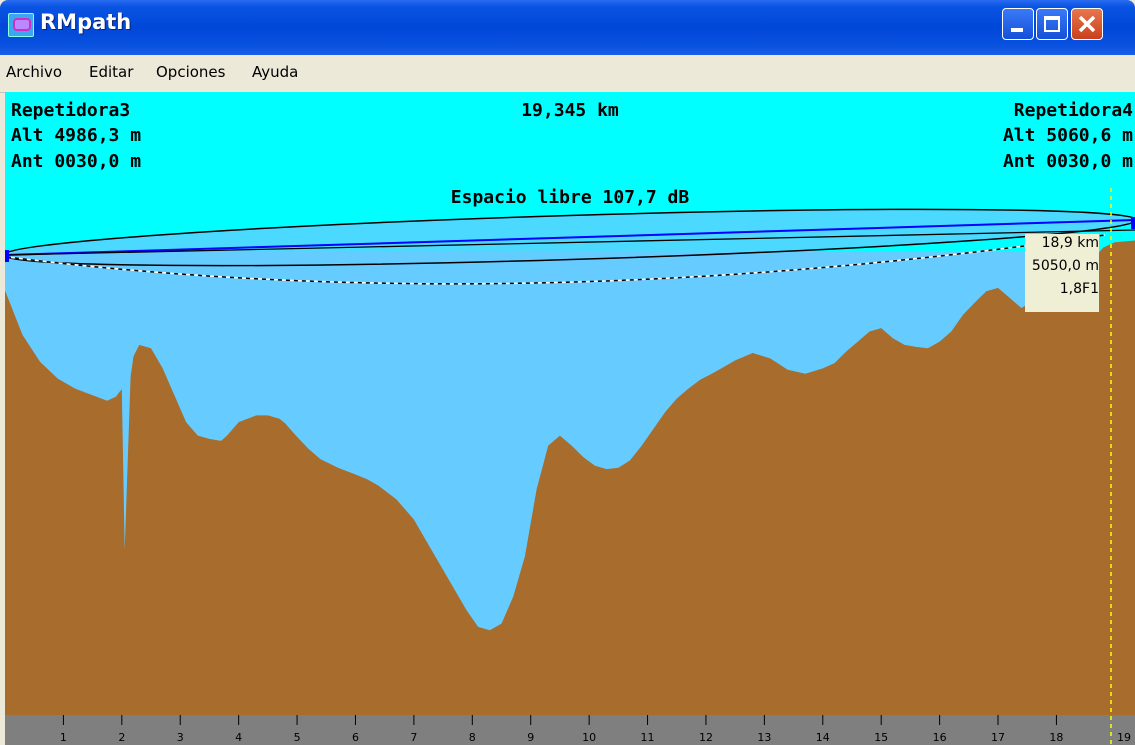 The height and width of the screenshot is (745, 1135). What do you see at coordinates (1126, 737) in the screenshot?
I see `axis-end-label: 19 k` at bounding box center [1126, 737].